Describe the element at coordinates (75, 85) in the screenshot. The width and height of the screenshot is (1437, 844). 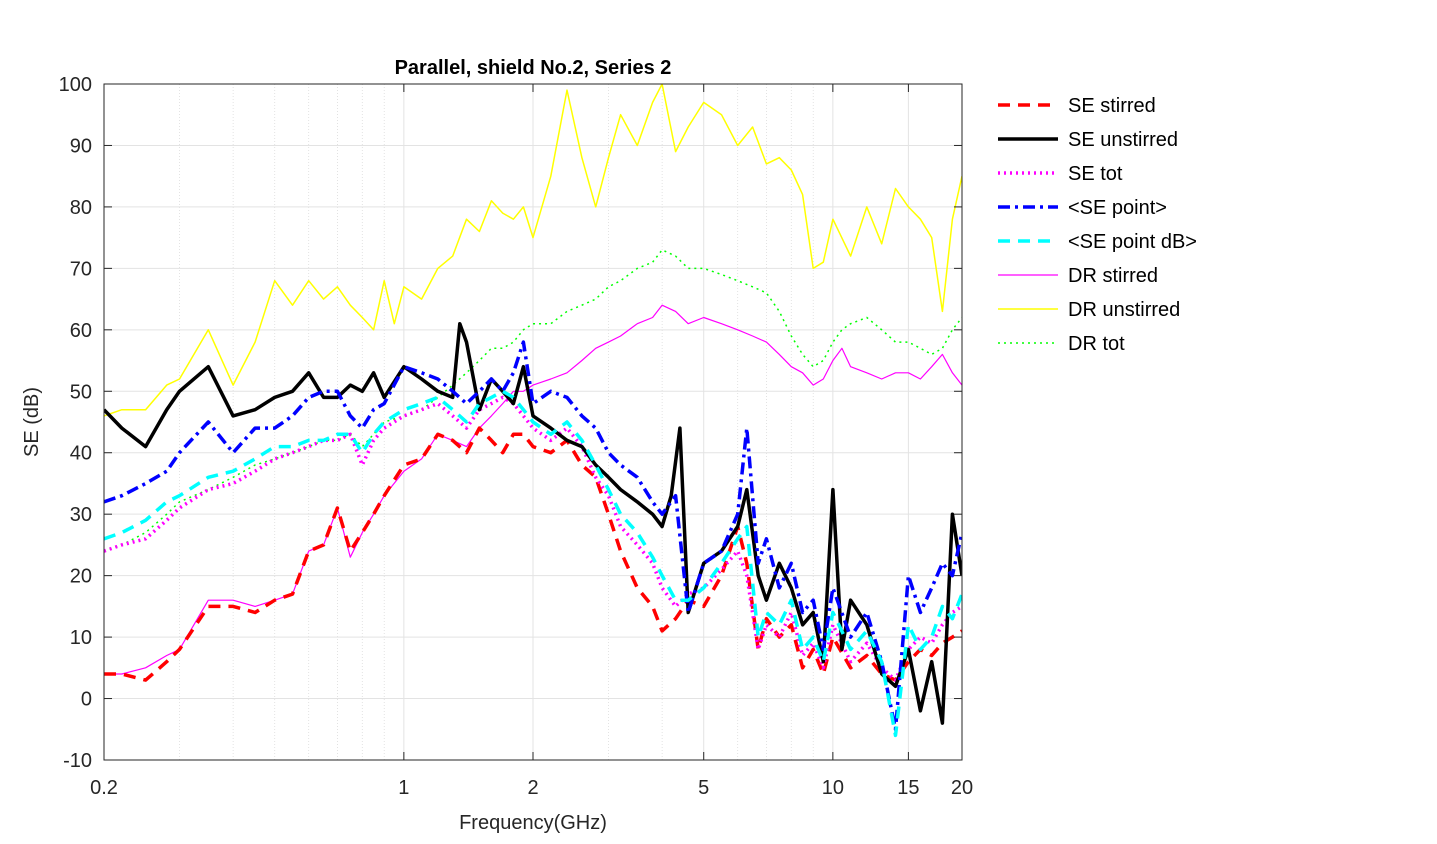
I see `y-tick-label: 100` at that location.